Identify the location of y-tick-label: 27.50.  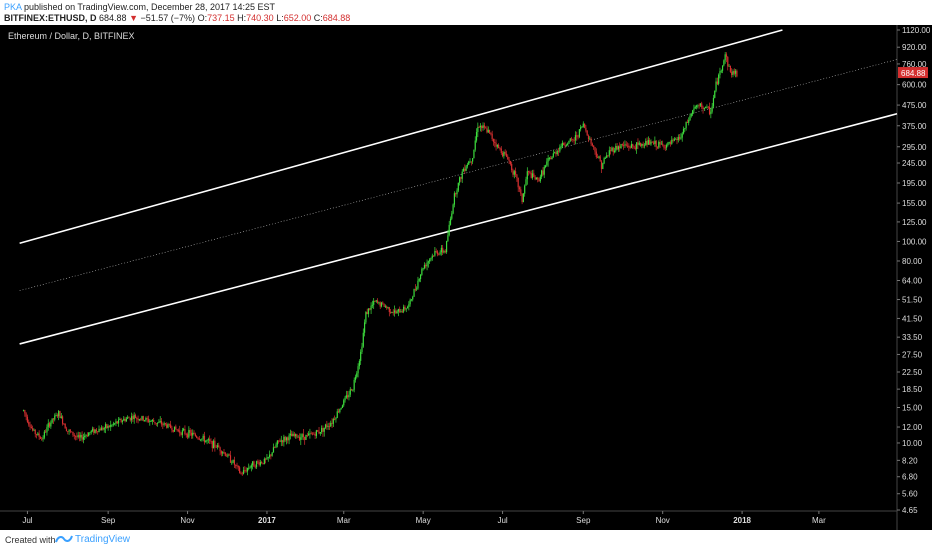
(912, 354).